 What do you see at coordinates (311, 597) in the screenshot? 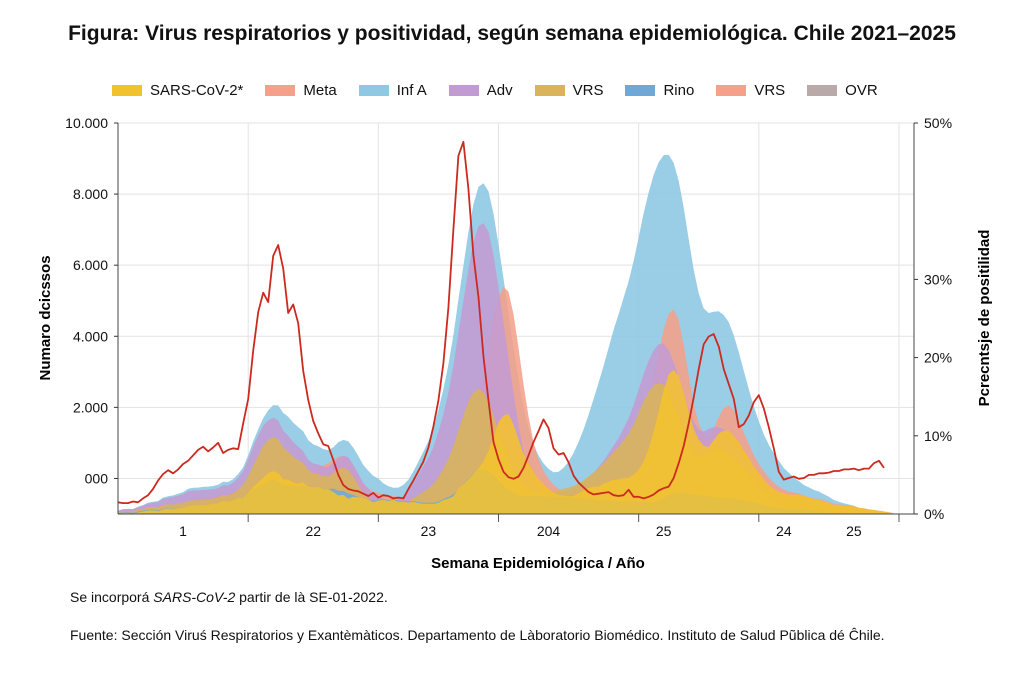
I see `footnote-suffix: partir de là SE-01-2022.` at bounding box center [311, 597].